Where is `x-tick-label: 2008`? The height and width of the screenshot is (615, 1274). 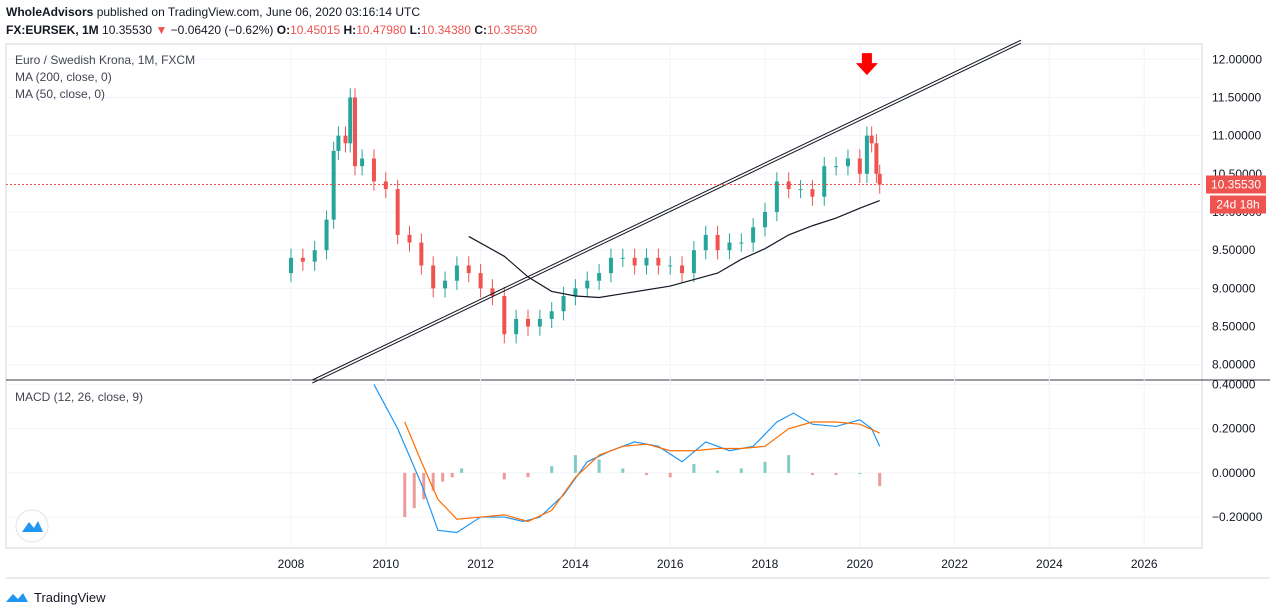 x-tick-label: 2008 is located at coordinates (291, 564).